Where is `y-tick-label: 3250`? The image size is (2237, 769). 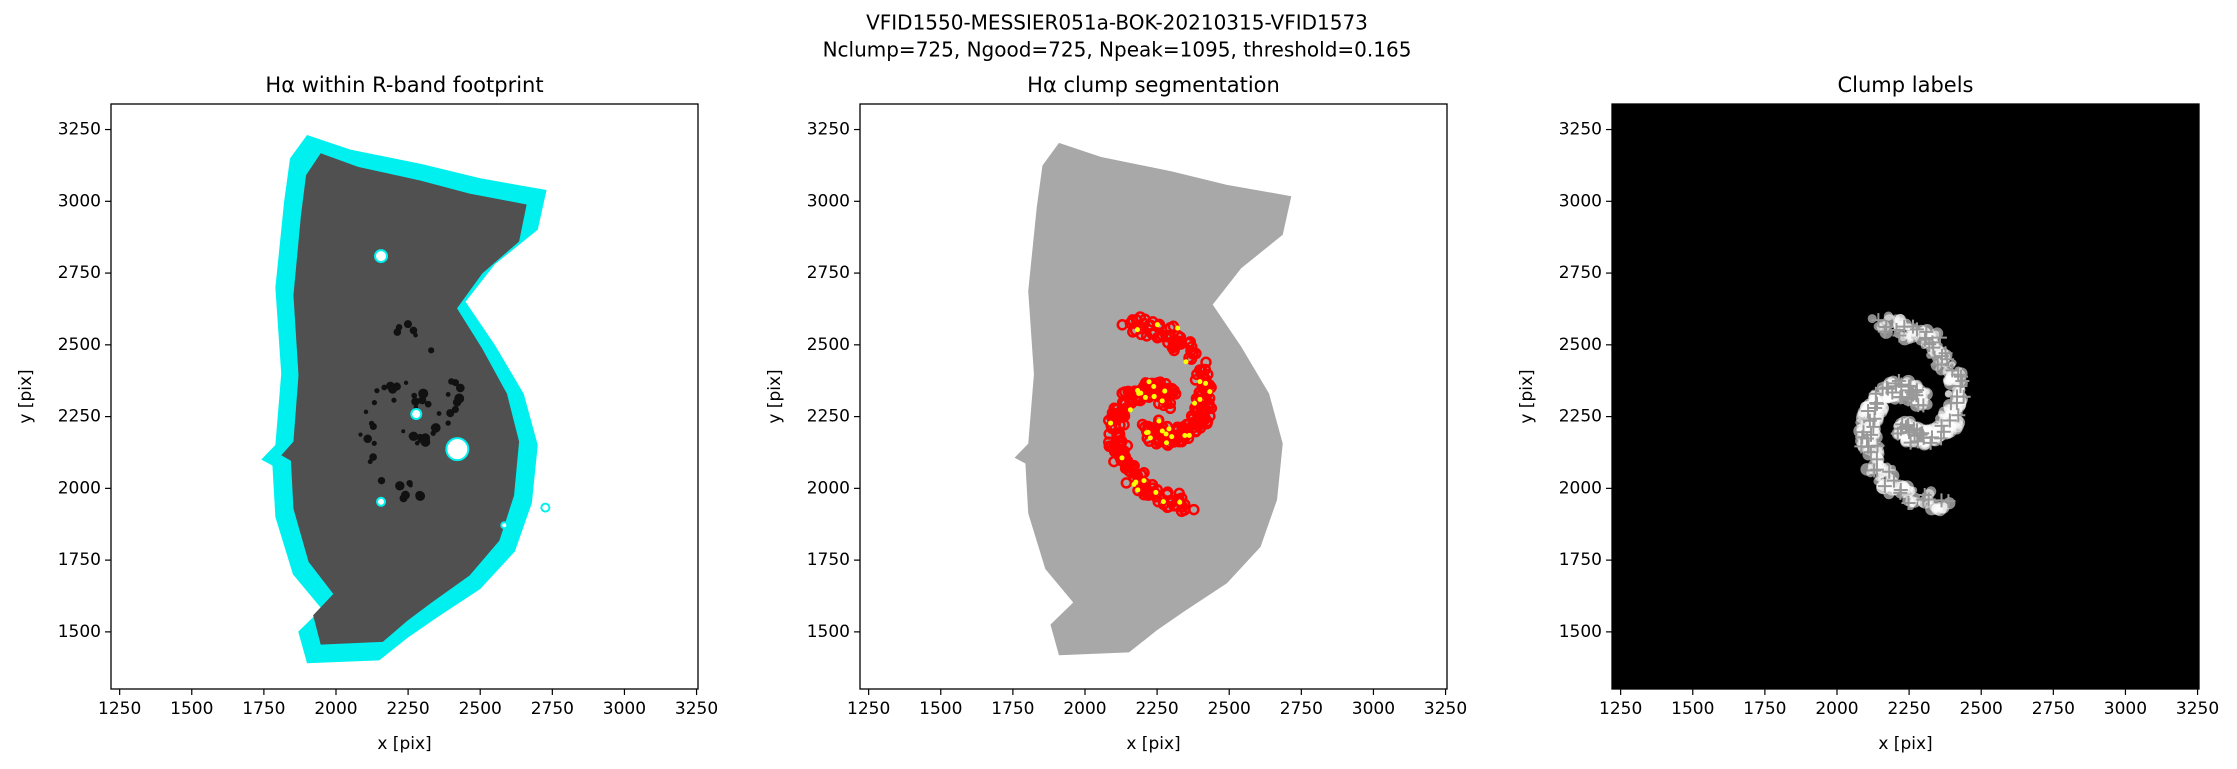 y-tick-label: 3250 is located at coordinates (79, 130).